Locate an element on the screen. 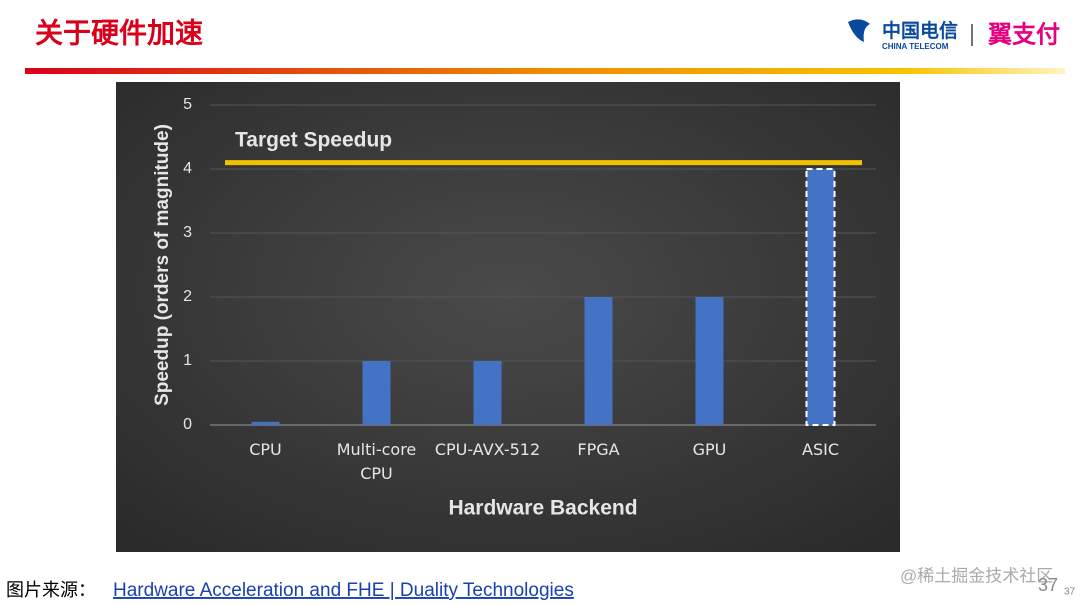 Image resolution: width=1080 pixels, height=604 pixels. watermark: @稀土掘金技术社区 is located at coordinates (976, 575).